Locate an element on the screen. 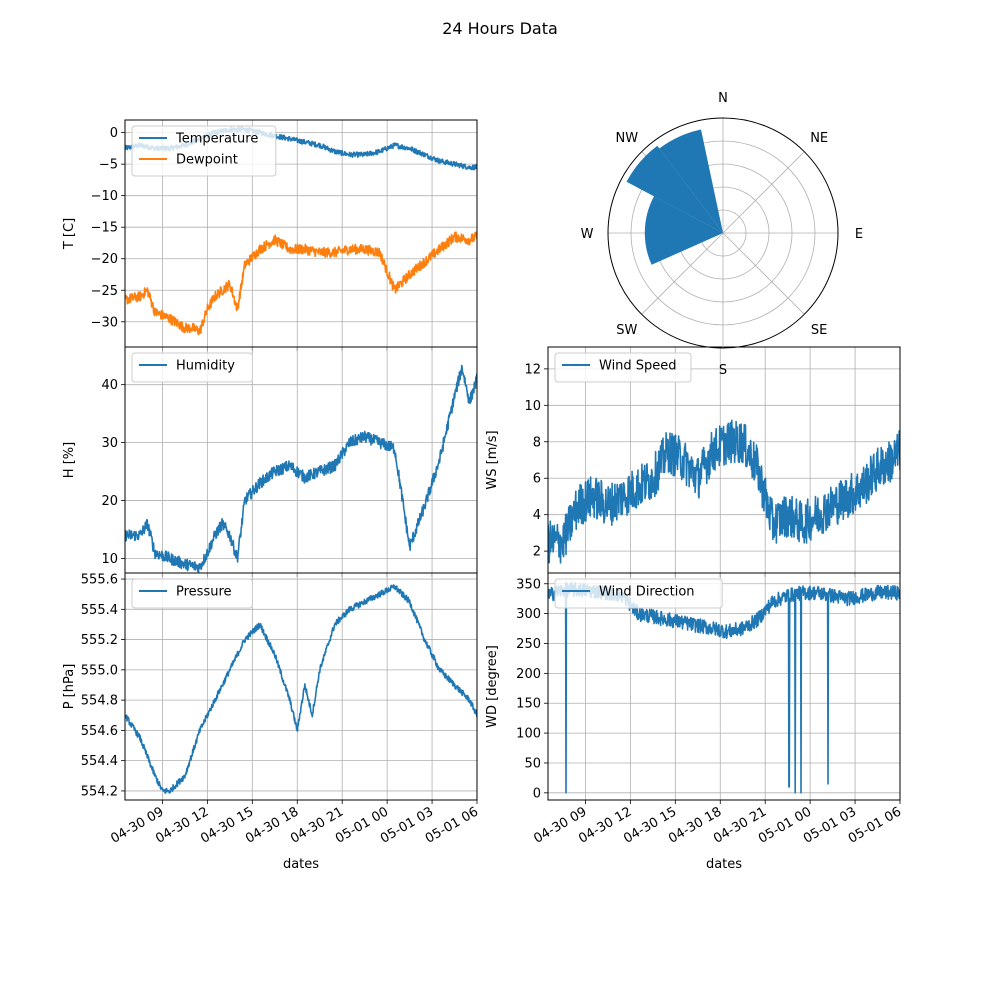  y-tick-label: −15 is located at coordinates (104, 228).